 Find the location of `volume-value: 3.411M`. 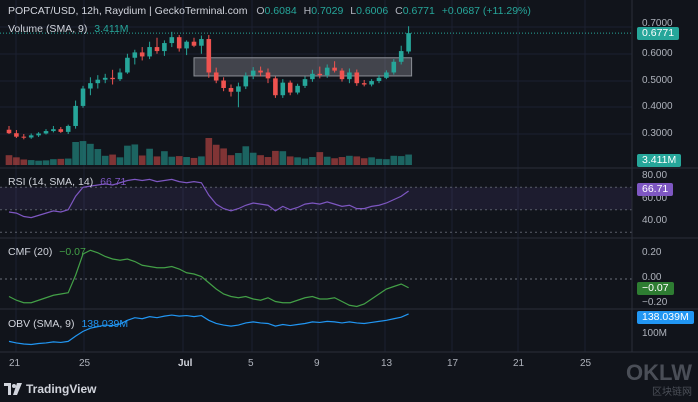

volume-value: 3.411M is located at coordinates (111, 29).